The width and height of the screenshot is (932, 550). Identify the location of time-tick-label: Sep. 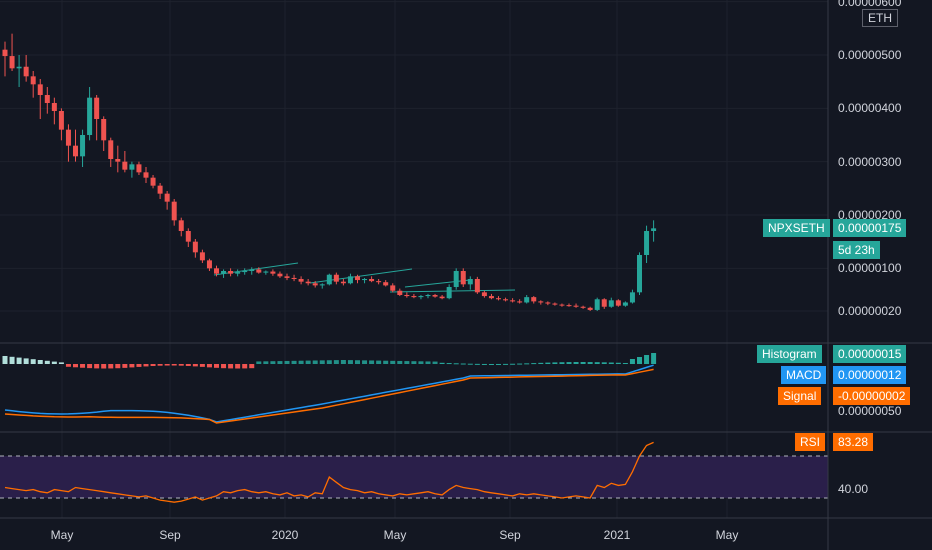
(170, 535).